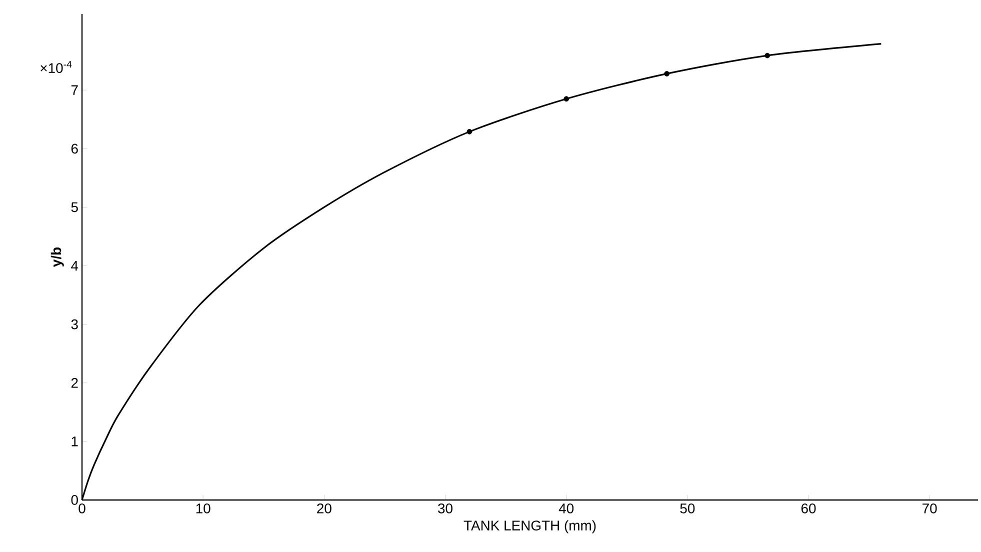 The image size is (981, 552). Describe the element at coordinates (75, 441) in the screenshot. I see `y-tick-label: 1` at that location.